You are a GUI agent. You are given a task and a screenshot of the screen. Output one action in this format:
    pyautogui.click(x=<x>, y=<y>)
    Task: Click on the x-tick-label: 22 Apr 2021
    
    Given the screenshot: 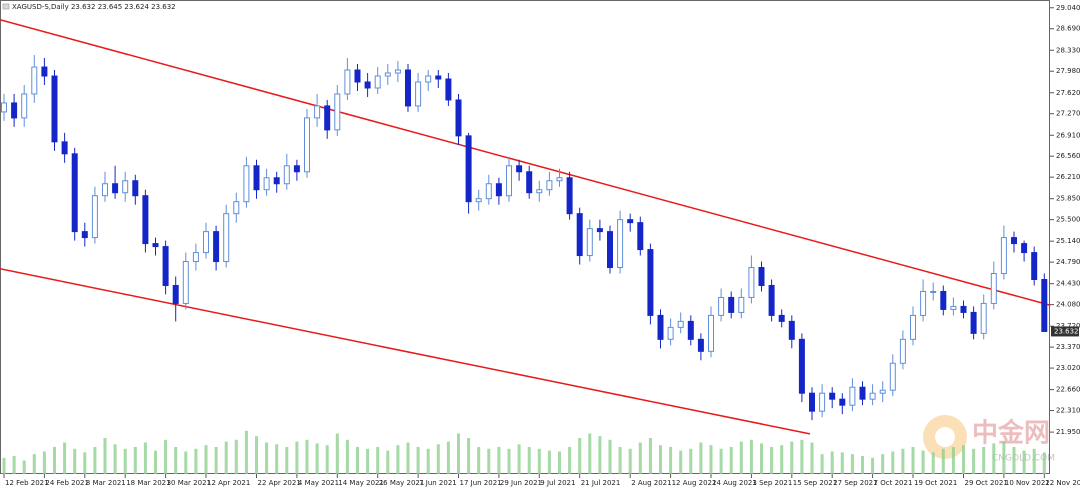 What is the action you would take?
    pyautogui.click(x=279, y=483)
    